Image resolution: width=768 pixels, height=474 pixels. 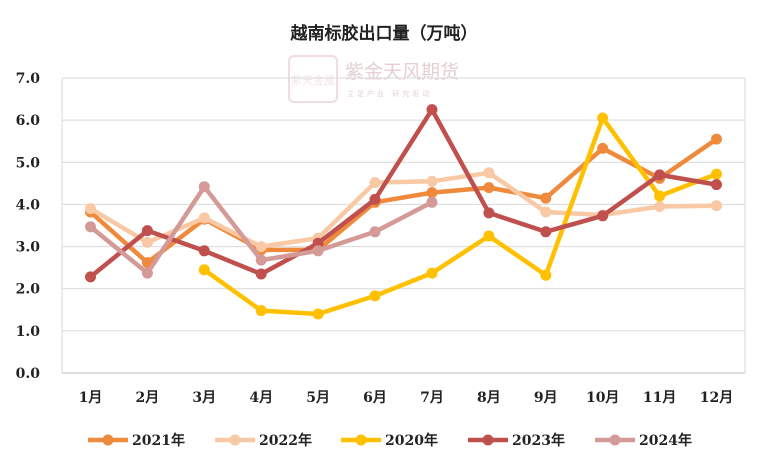 I want to click on x-tick-label: 2月, so click(x=148, y=398).